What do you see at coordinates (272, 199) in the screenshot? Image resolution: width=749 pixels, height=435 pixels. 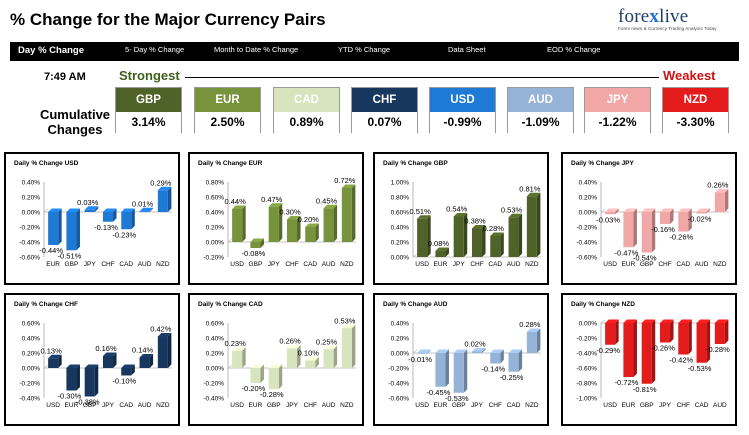 I see `data-label: 0.47%` at bounding box center [272, 199].